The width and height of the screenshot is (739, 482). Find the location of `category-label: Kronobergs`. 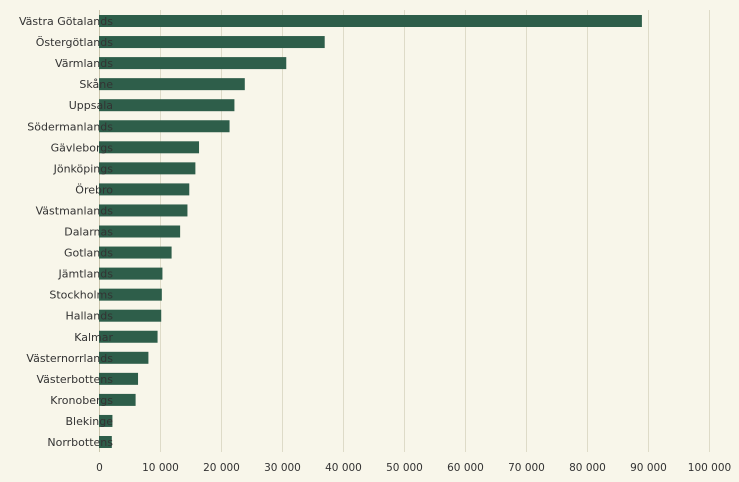

category-label: Kronobergs is located at coordinates (81, 400).